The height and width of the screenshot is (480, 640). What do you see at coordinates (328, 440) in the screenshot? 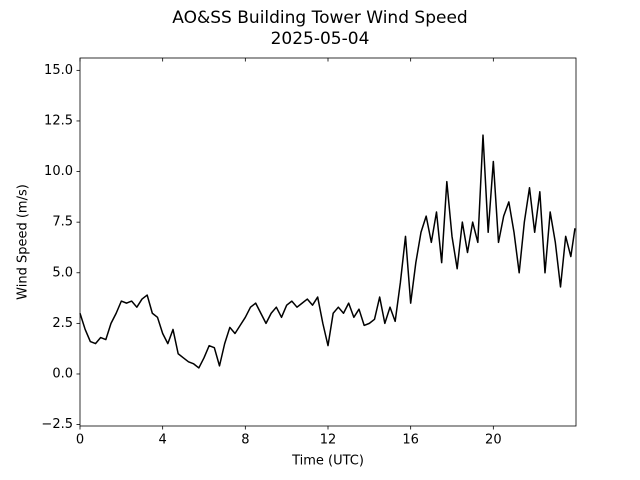
I see `x-tick-label: 12` at bounding box center [328, 440].